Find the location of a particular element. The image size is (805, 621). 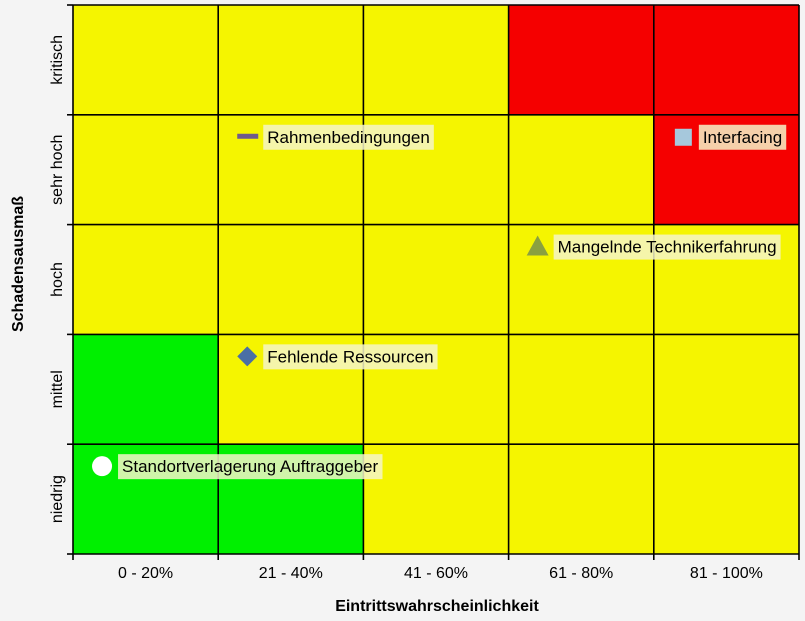

risk-item: Rahmenbedingungen is located at coordinates (335, 137).